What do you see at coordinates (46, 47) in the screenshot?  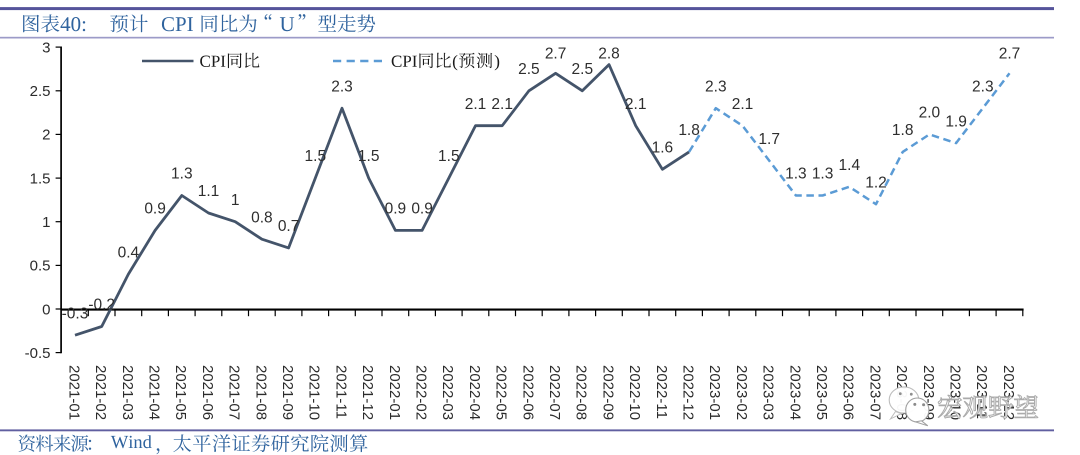 I see `svg-text: 3` at bounding box center [46, 47].